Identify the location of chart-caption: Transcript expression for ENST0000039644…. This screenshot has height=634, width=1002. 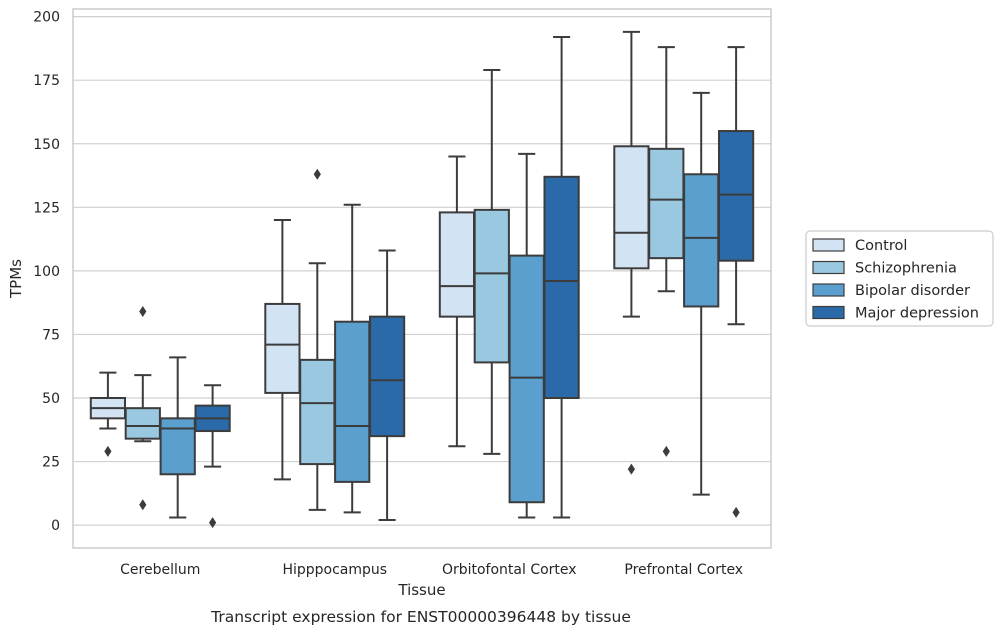
(420, 617).